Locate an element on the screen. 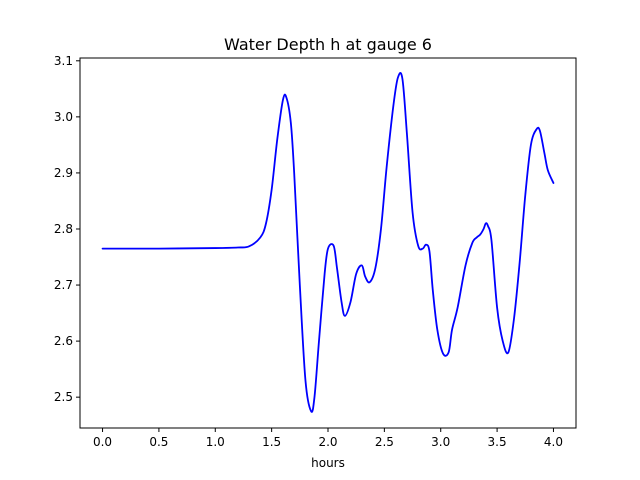  y-tick-label: 2.8 is located at coordinates (63, 229).